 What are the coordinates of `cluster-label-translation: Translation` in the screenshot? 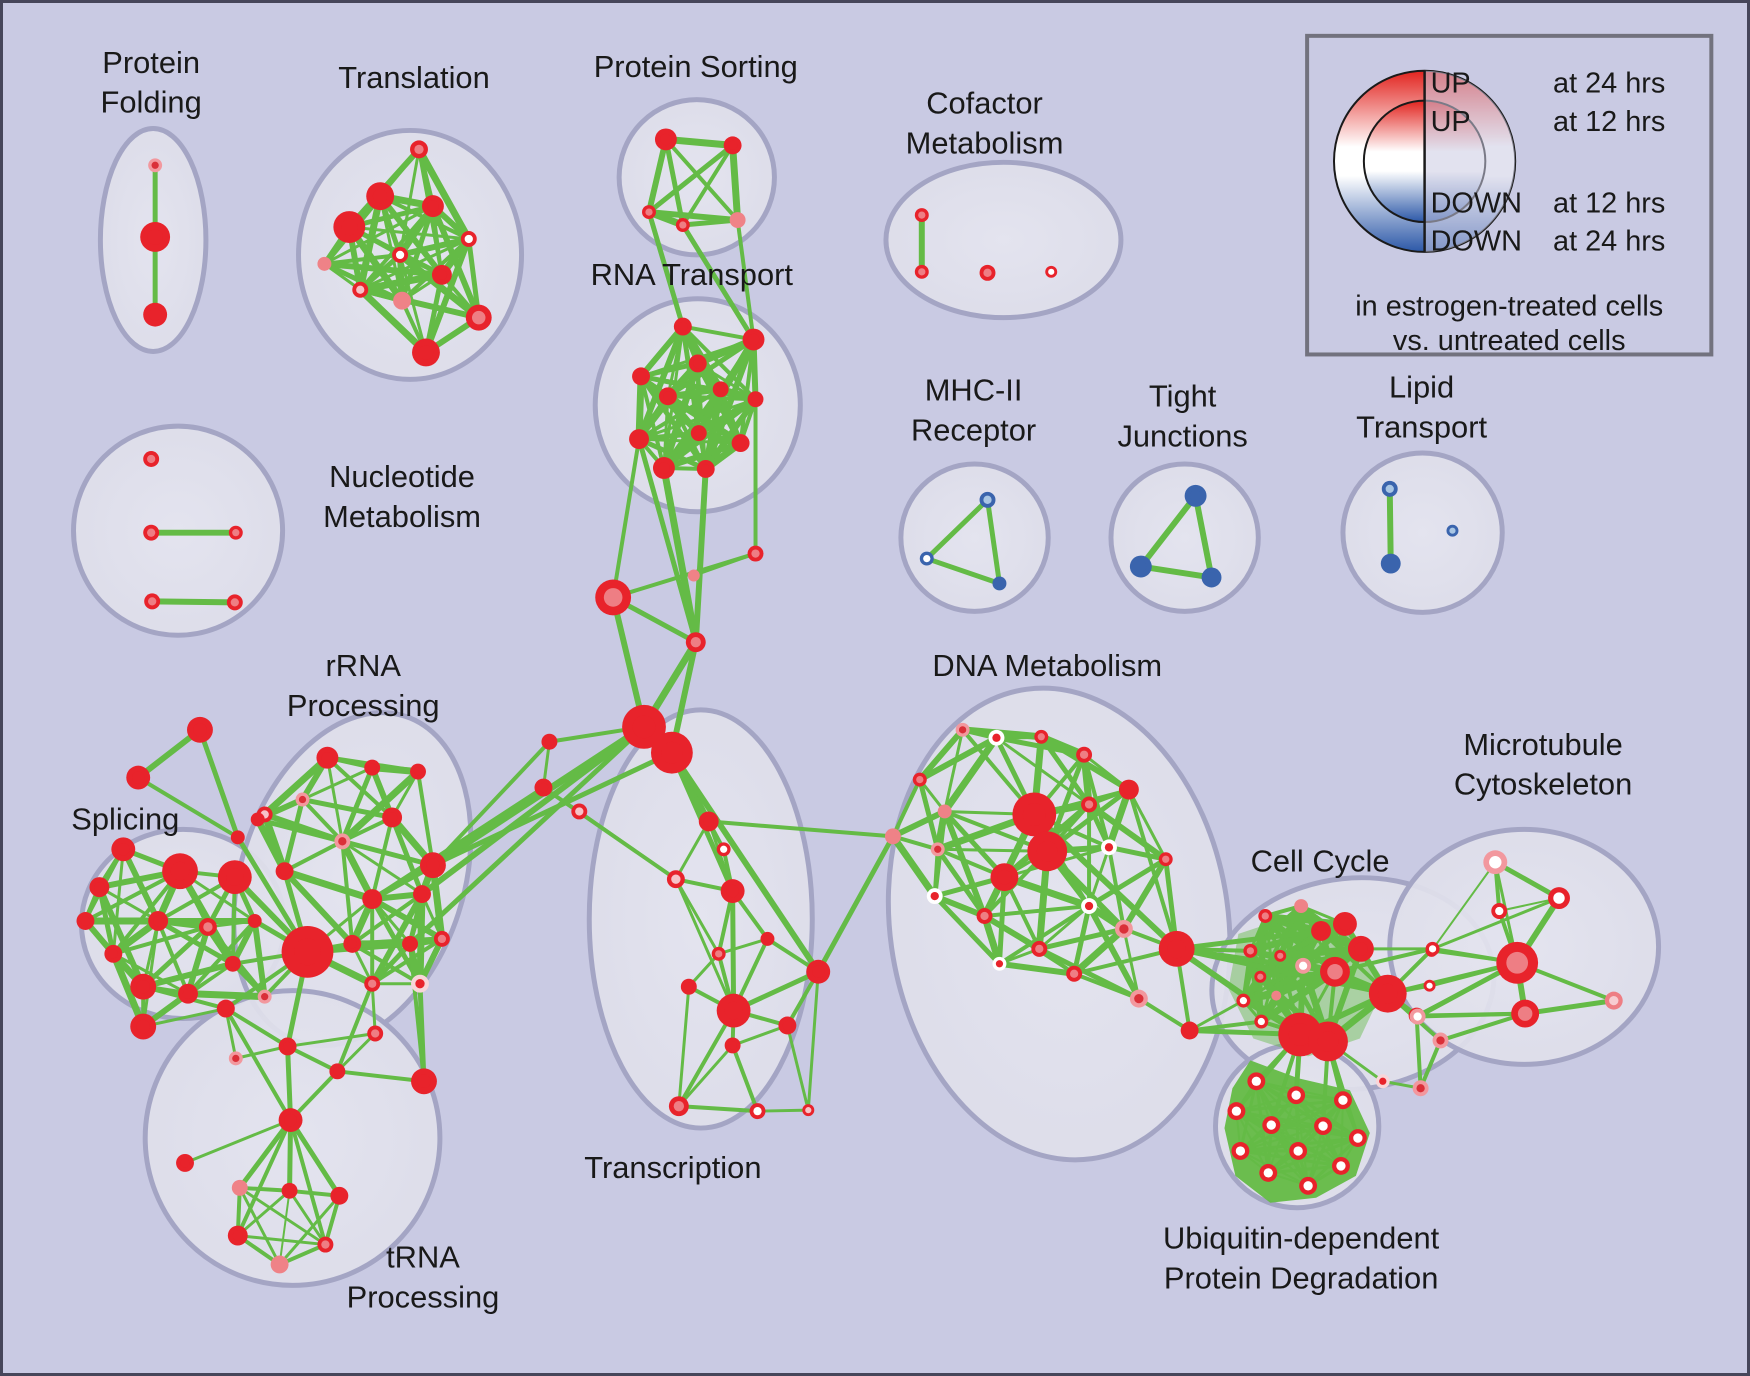 It's located at (414, 77).